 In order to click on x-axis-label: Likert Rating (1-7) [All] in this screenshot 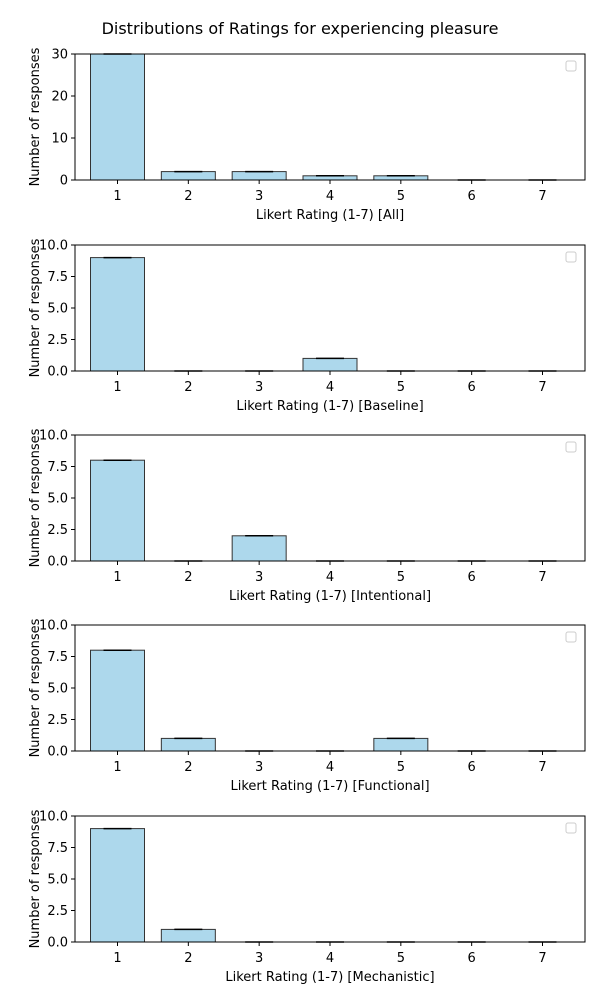, I will do `click(330, 215)`.